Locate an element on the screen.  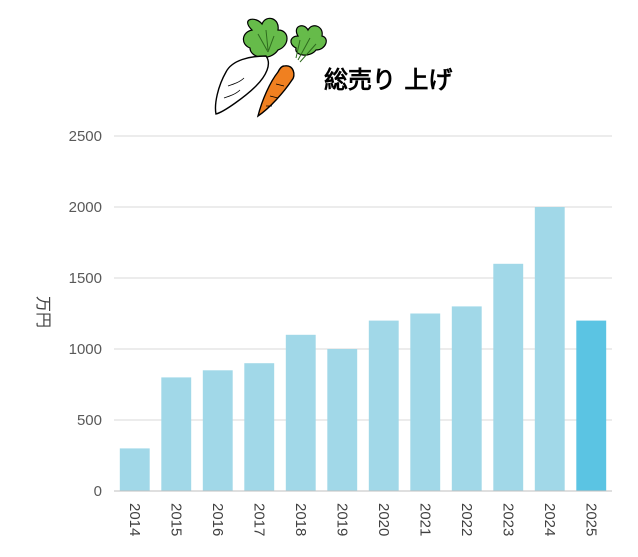
x-tick-label: 2020 is located at coordinates (383, 519).